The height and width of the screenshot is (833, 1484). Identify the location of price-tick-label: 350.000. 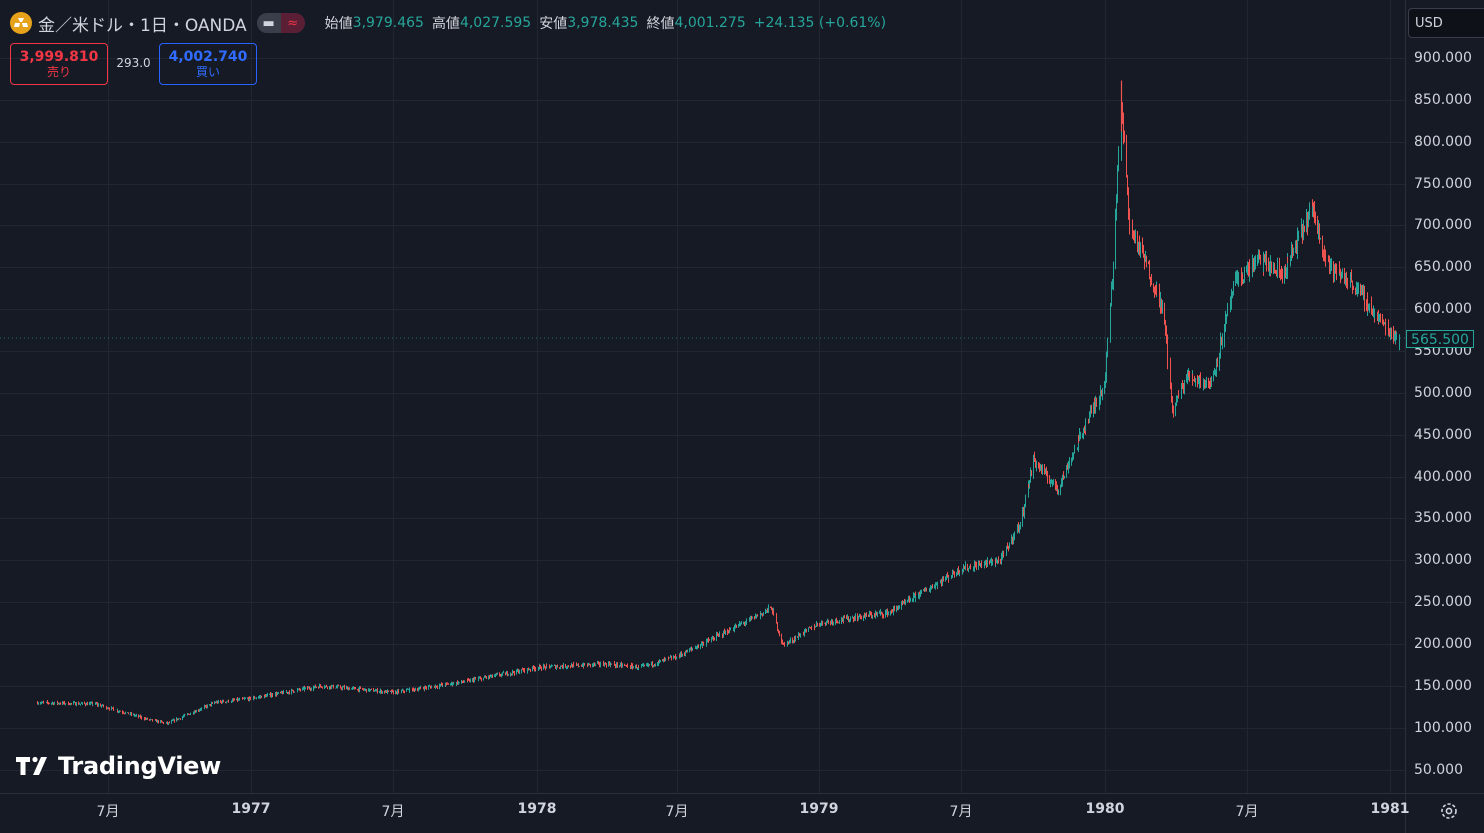
(1443, 518).